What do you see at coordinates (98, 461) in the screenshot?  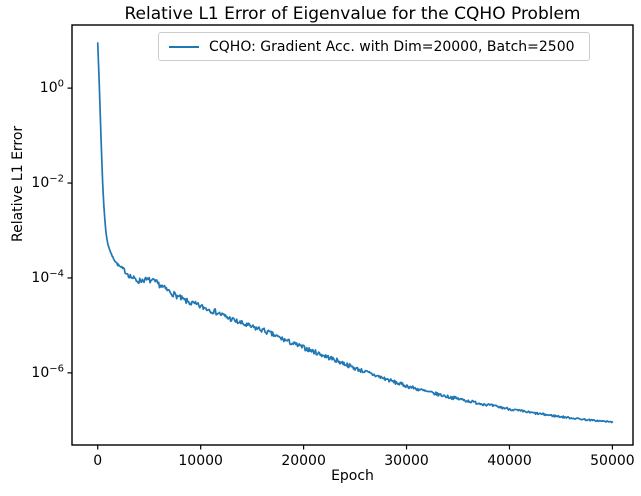 I see `x-tick-label: 0` at bounding box center [98, 461].